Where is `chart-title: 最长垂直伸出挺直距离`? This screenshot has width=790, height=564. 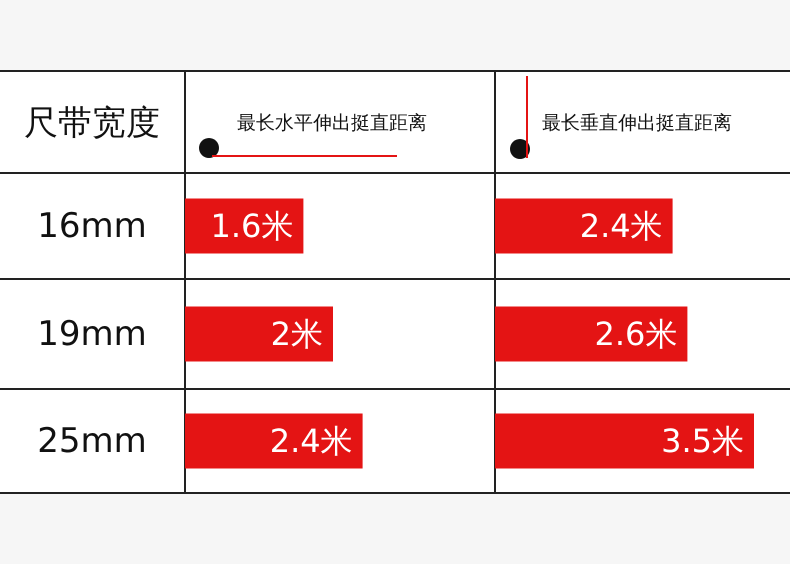
chart-title: 最长垂直伸出挺直距离 is located at coordinates (637, 123).